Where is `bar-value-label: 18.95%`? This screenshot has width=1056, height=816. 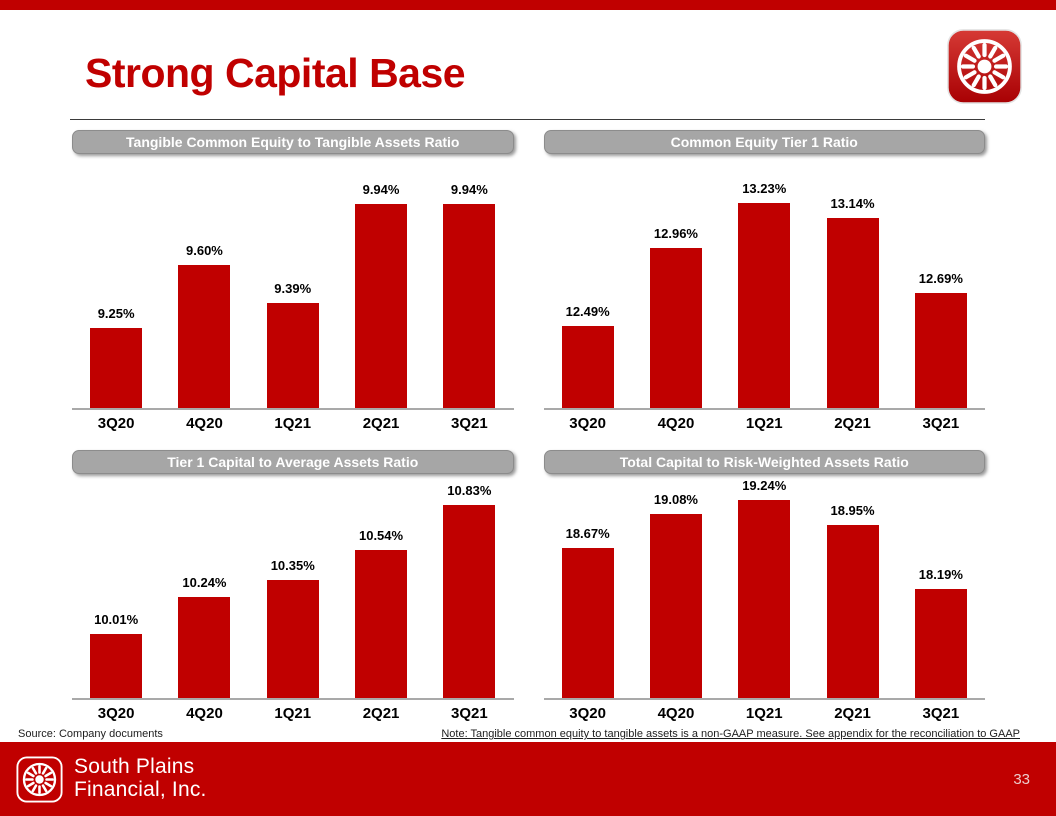
bar-value-label: 18.95% is located at coordinates (852, 510).